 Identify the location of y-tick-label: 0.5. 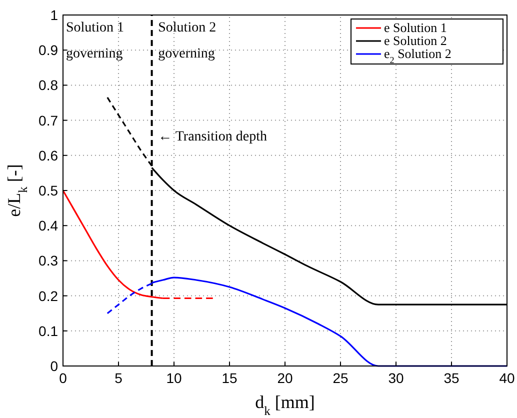
(48, 190).